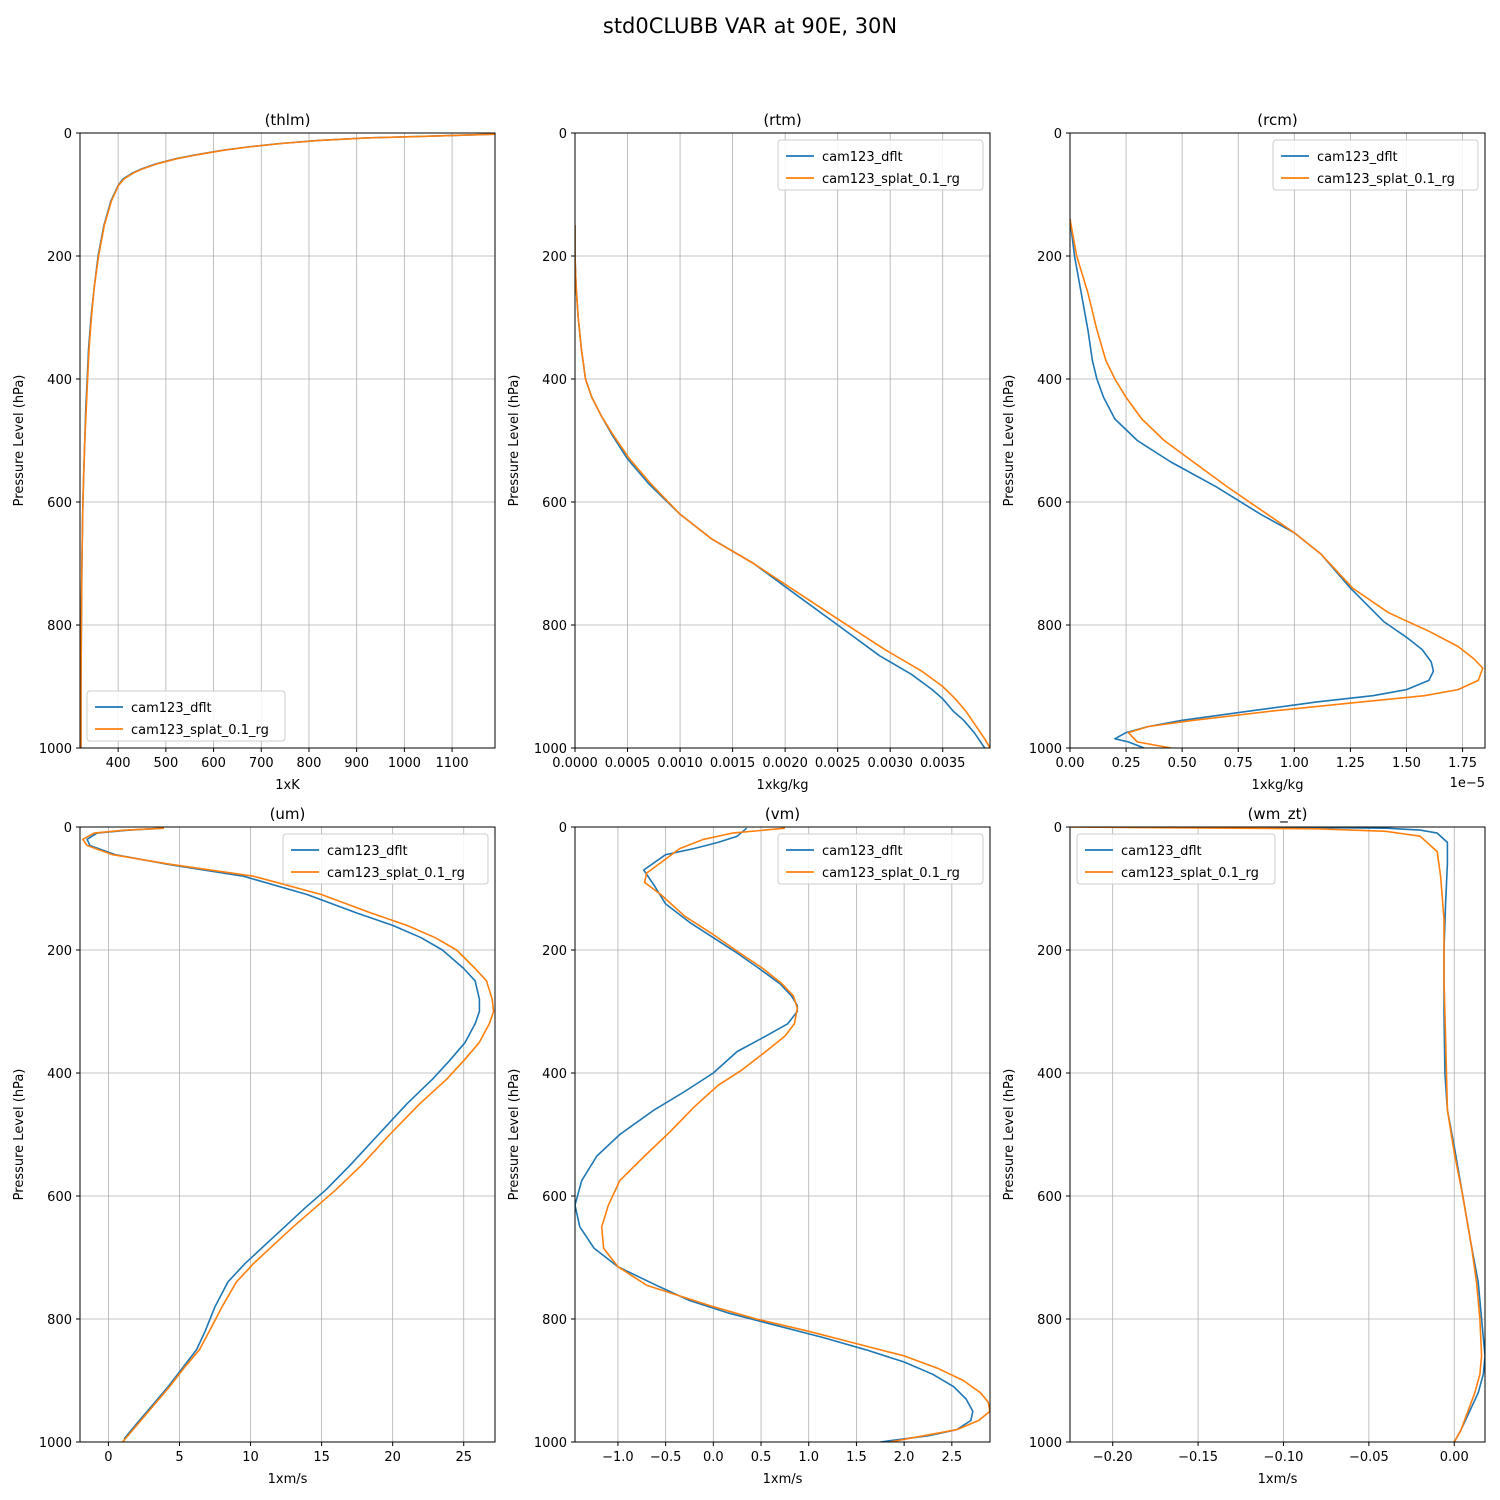 The image size is (1500, 1500). Describe the element at coordinates (1294, 763) in the screenshot. I see `x-tick-label: 1.00` at that location.